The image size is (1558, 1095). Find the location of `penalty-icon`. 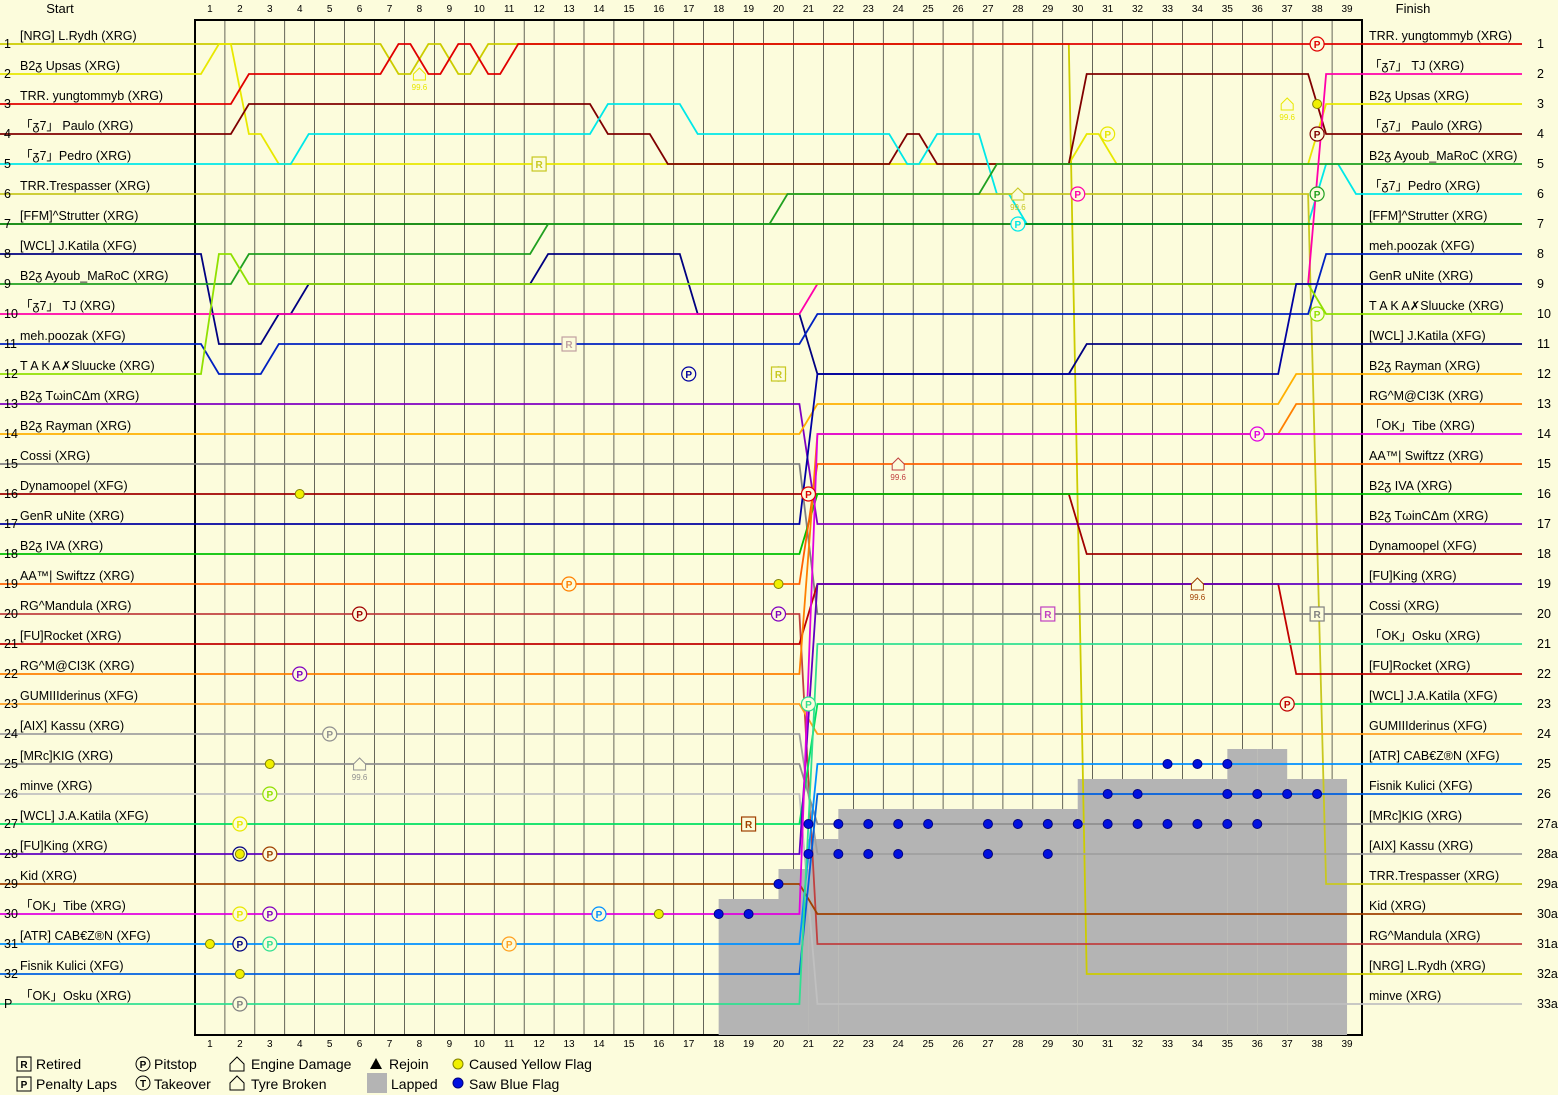

penalty-icon is located at coordinates (24, 1084).